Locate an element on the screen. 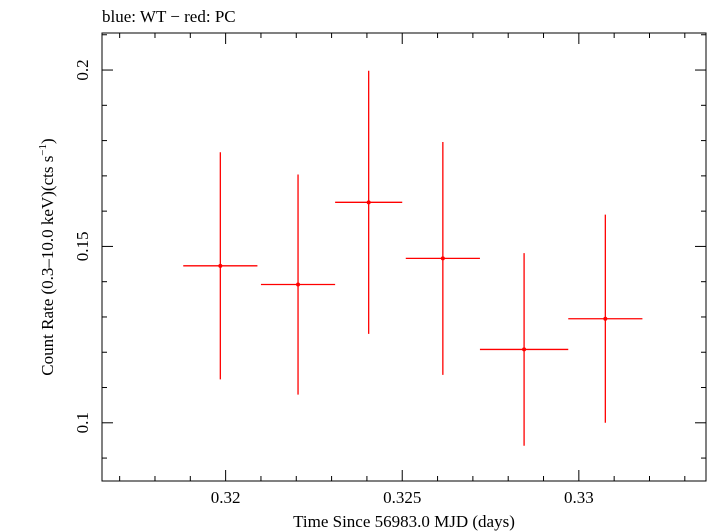 The image size is (709, 532). x-axis-label: Time Since 56983.0 MJD (days) is located at coordinates (404, 521).